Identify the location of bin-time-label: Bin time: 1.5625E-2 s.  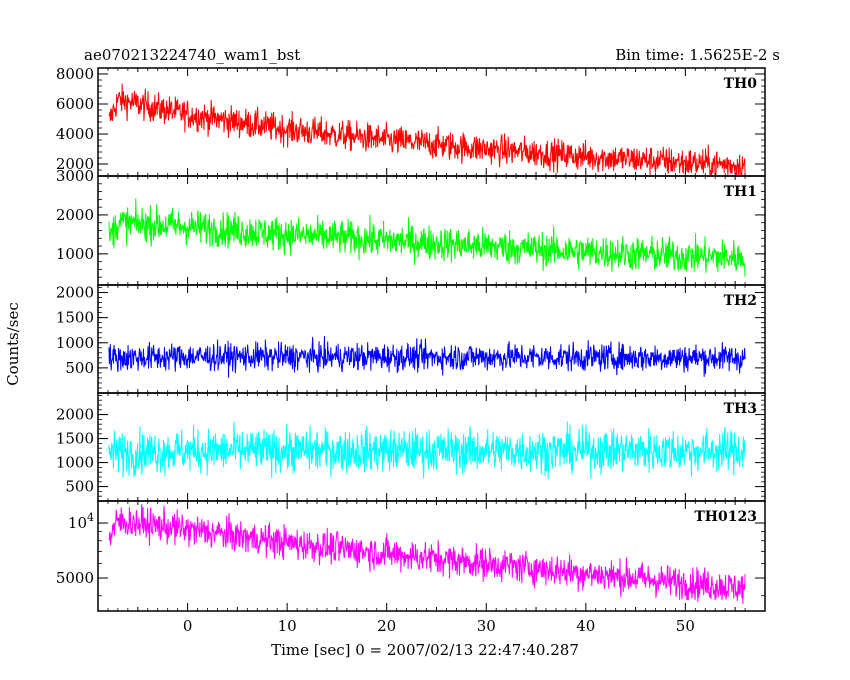
(697, 55).